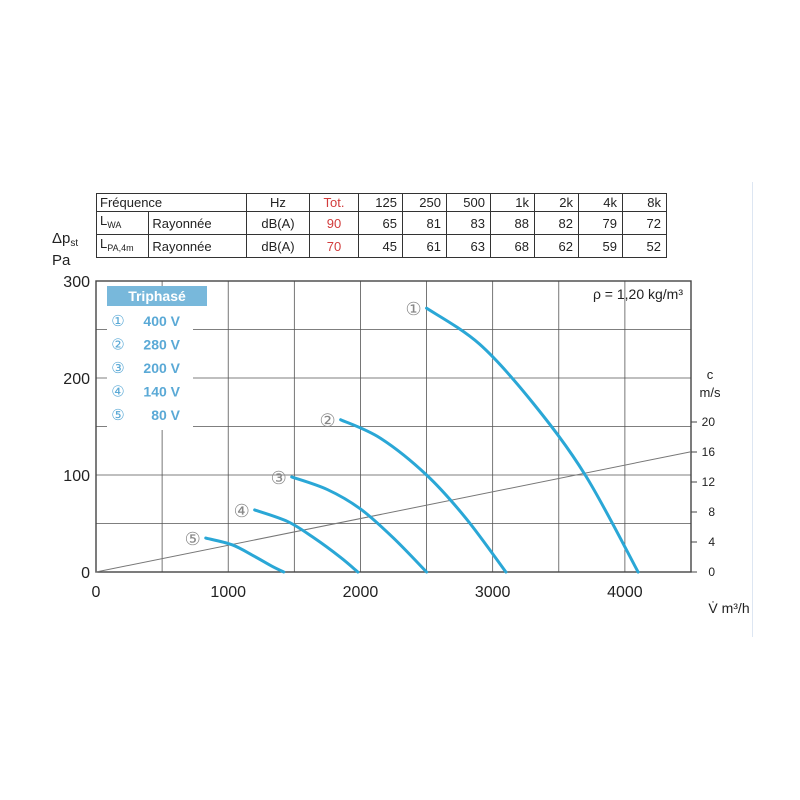 Image resolution: width=800 pixels, height=800 pixels. I want to click on velocity-reference-line, so click(393, 512).